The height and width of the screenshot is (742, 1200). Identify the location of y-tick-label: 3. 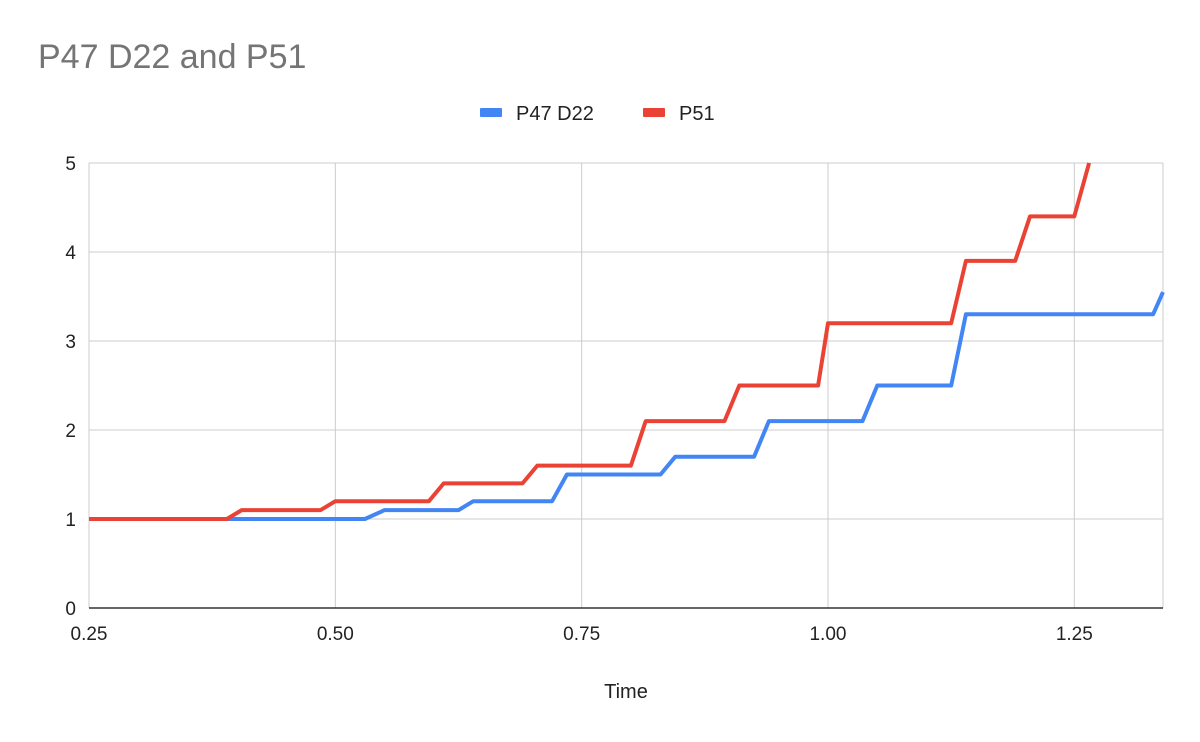
(70, 342).